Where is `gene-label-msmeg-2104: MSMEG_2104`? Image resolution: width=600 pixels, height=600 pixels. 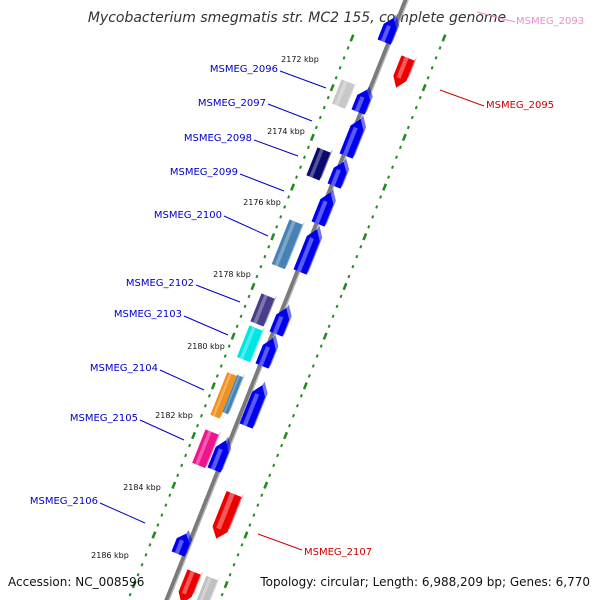
gene-label-msmeg-2104: MSMEG_2104 is located at coordinates (124, 368).